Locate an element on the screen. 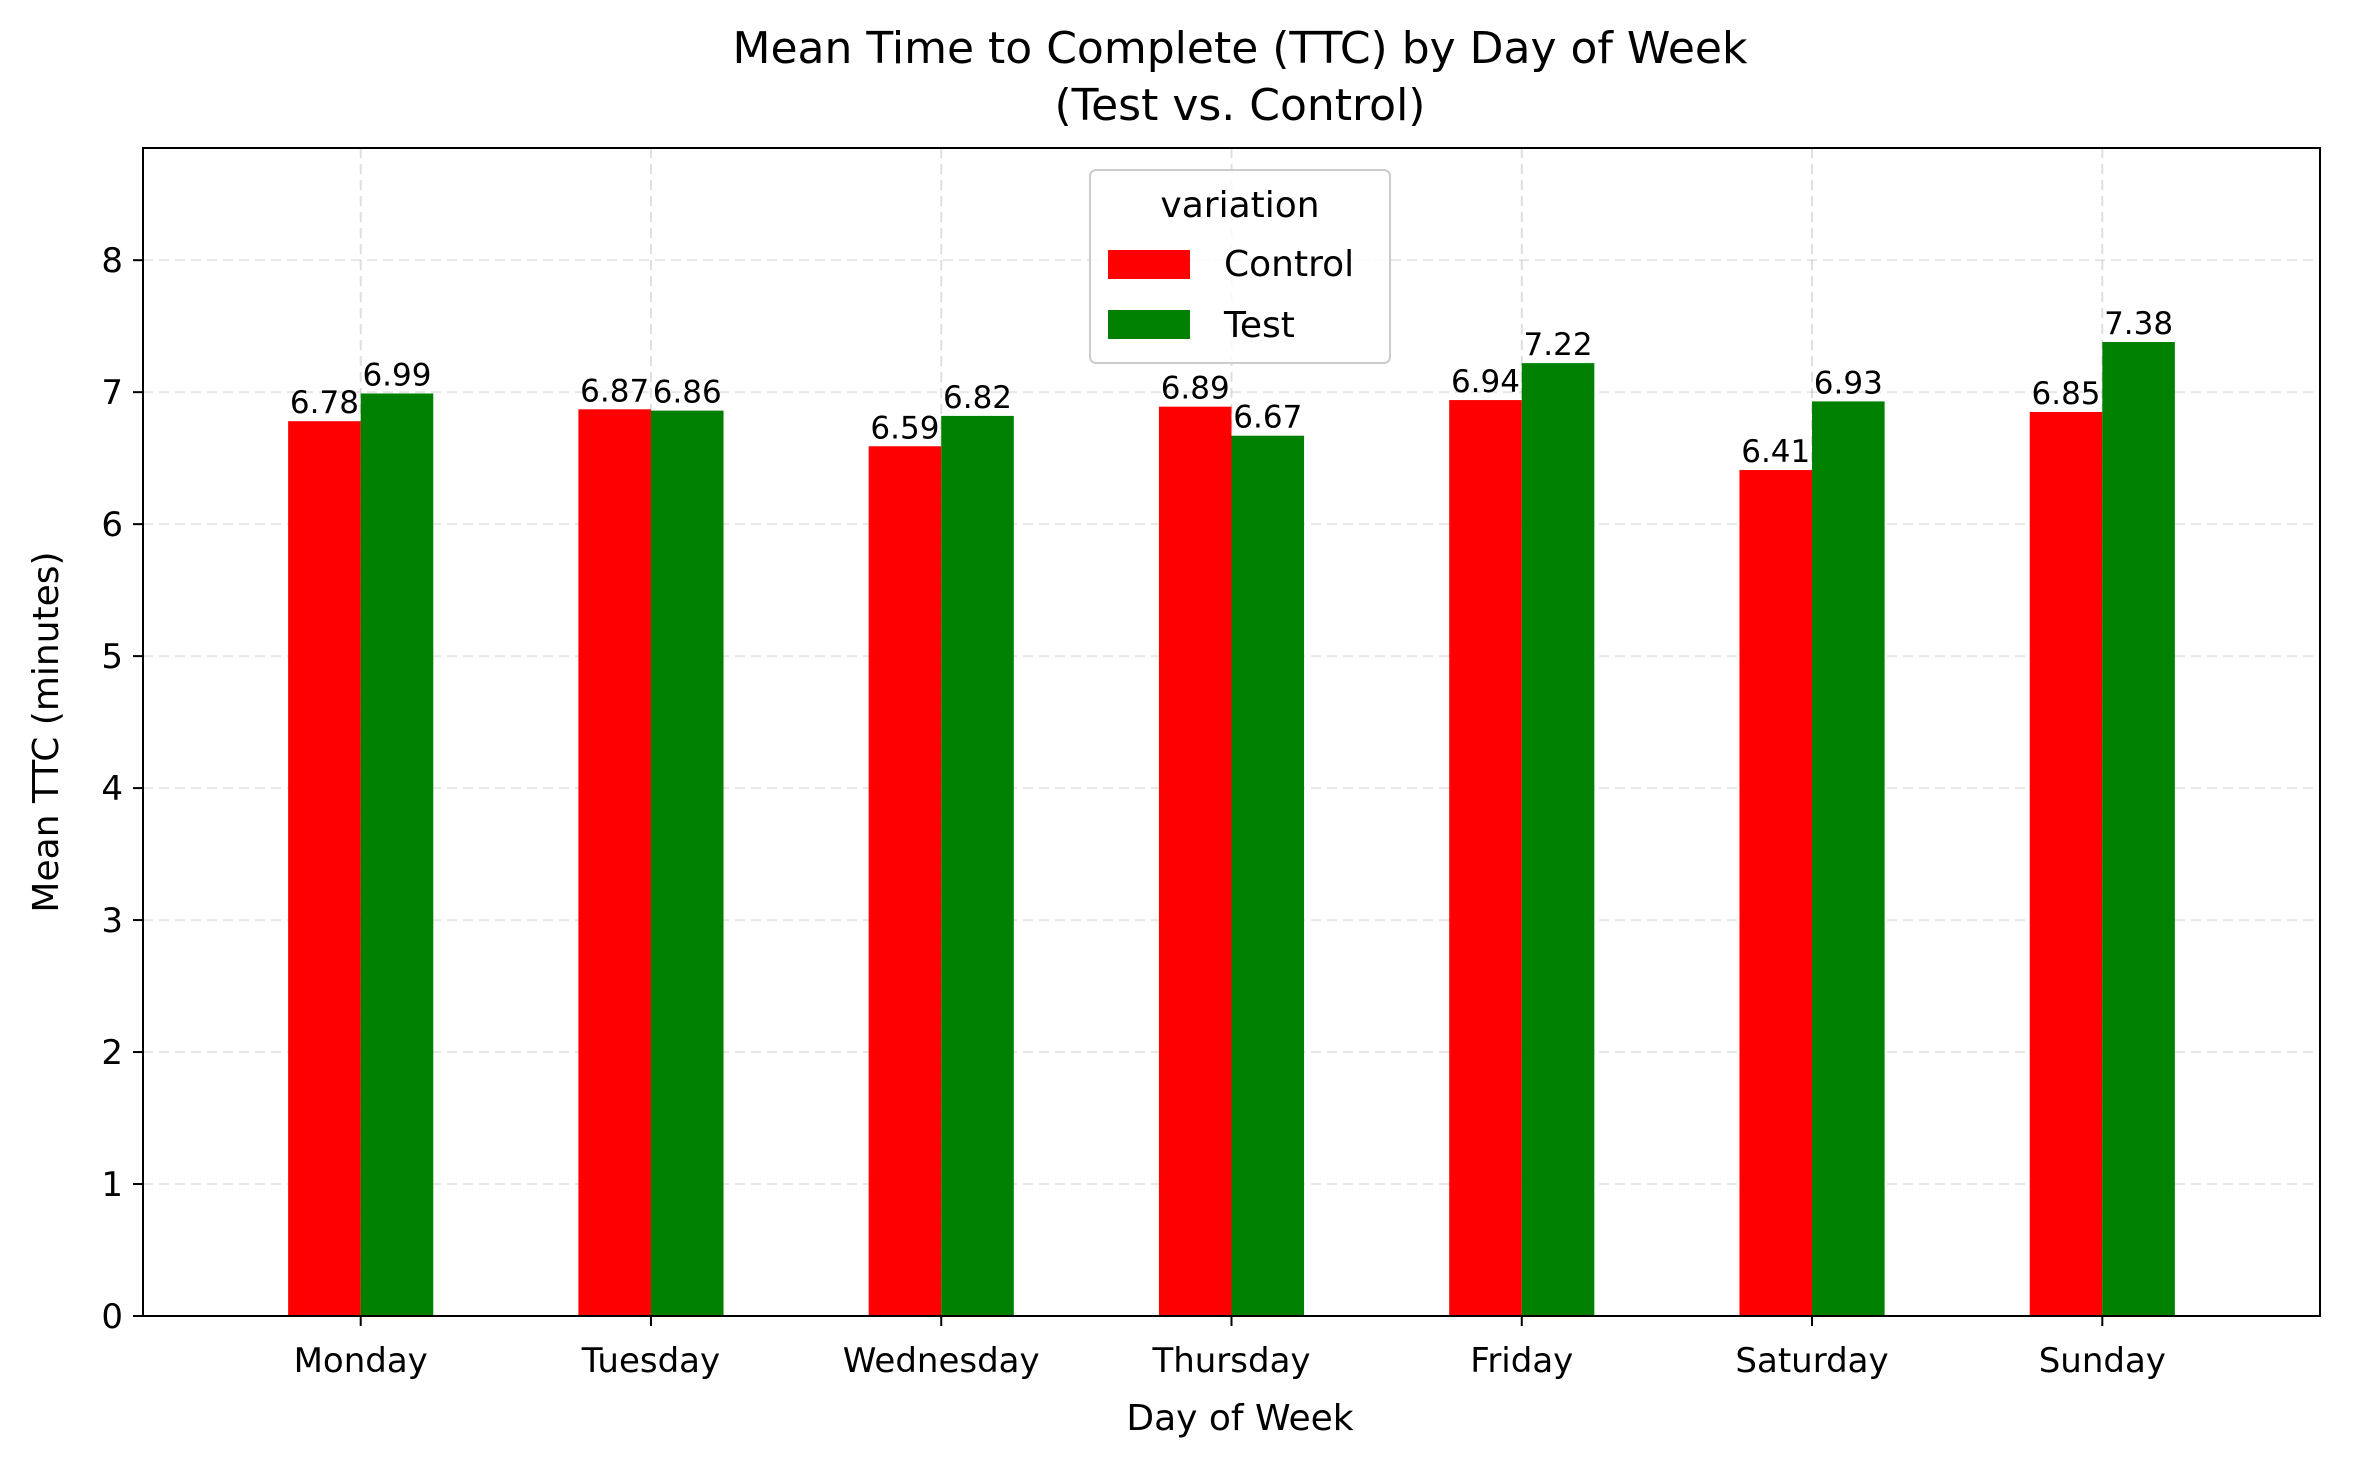 This screenshot has height=1471, width=2367. y-tick-label: 2 is located at coordinates (112, 1053).